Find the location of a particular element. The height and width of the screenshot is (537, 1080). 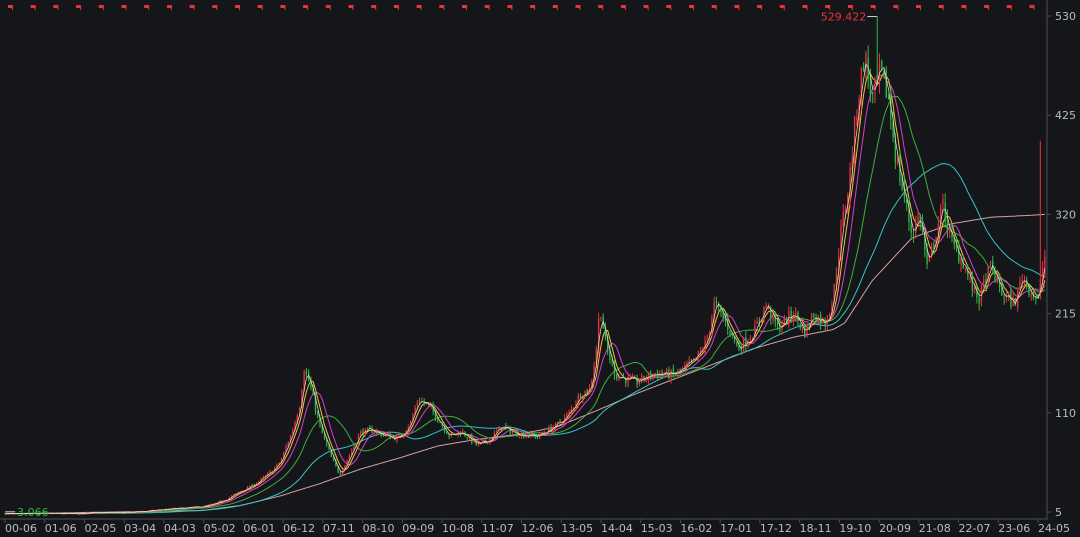

top-marker-row is located at coordinates (521, 8).